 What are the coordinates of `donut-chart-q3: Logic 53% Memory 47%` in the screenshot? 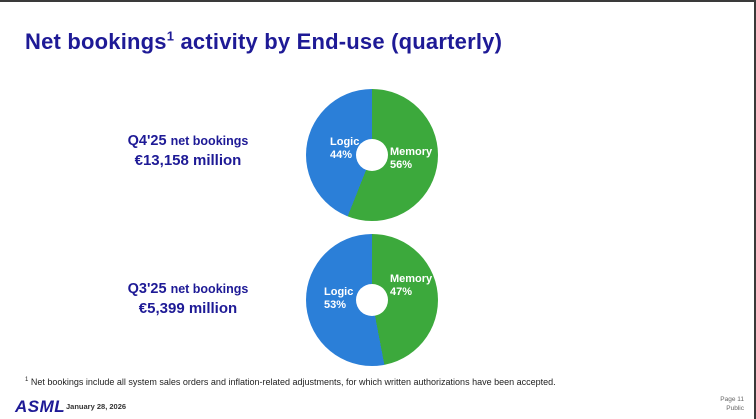 It's located at (372, 300).